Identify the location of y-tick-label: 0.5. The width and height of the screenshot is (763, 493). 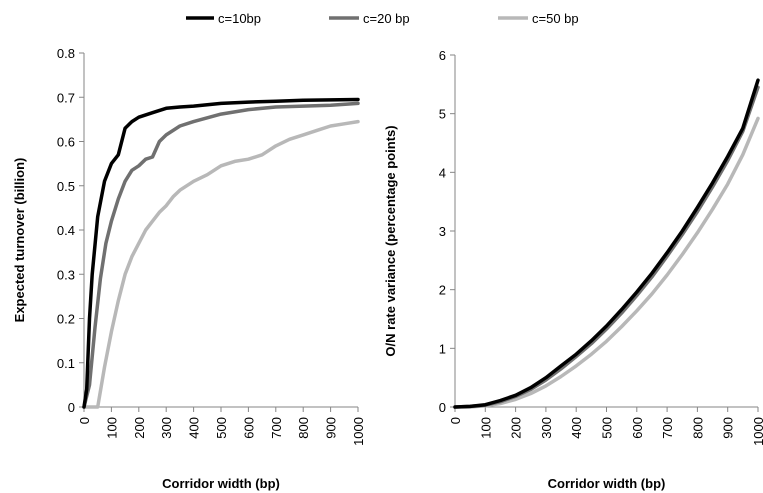
(66, 186).